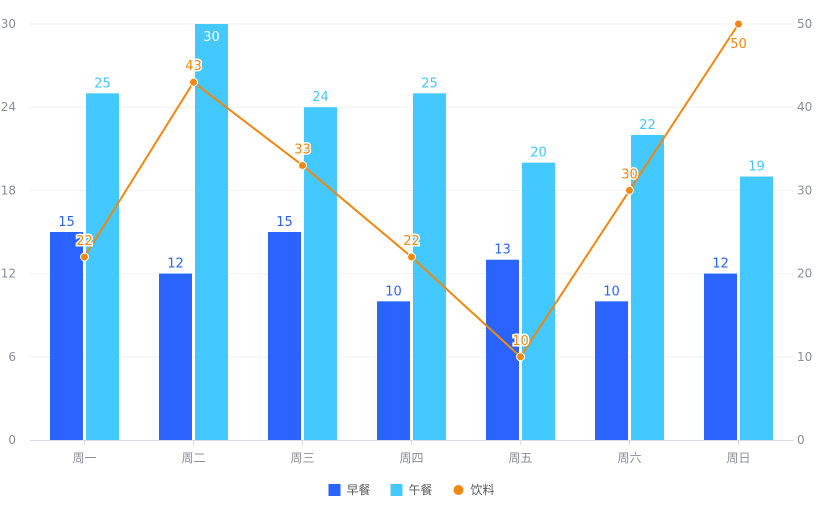  Describe the element at coordinates (804, 24) in the screenshot. I see `y-right-tick-label: 50` at that location.